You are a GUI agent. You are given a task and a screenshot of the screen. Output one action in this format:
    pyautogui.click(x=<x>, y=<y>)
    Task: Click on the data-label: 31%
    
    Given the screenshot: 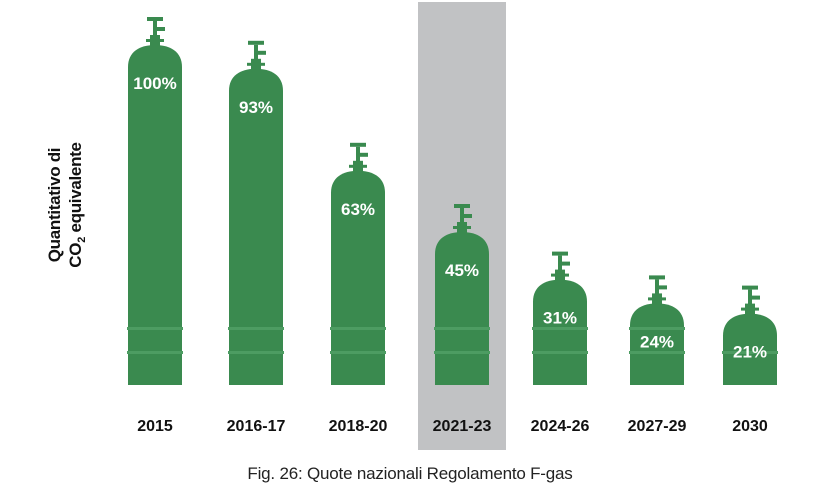 What is the action you would take?
    pyautogui.click(x=560, y=318)
    